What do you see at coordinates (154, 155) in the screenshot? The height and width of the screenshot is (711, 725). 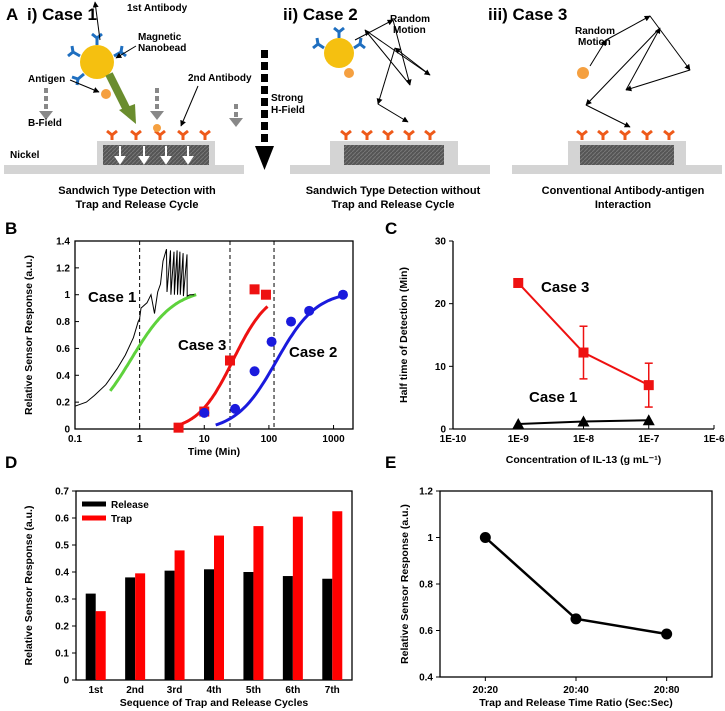 I see `internal-field-arrows` at bounding box center [154, 155].